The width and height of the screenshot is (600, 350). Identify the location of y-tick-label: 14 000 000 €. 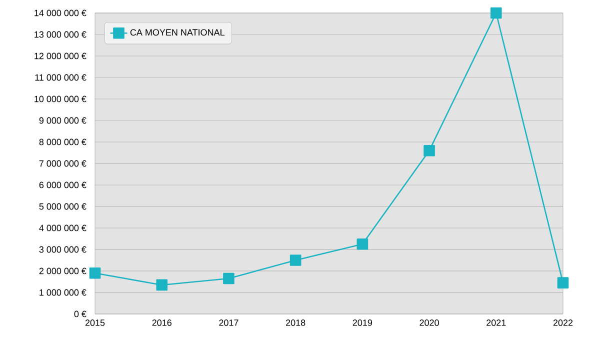
(60, 13).